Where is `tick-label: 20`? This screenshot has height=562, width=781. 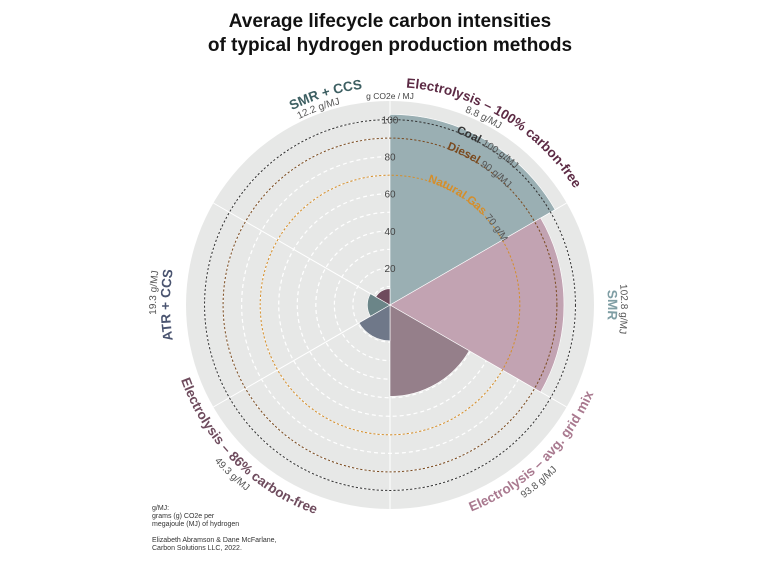 tick-label: 20 is located at coordinates (390, 269).